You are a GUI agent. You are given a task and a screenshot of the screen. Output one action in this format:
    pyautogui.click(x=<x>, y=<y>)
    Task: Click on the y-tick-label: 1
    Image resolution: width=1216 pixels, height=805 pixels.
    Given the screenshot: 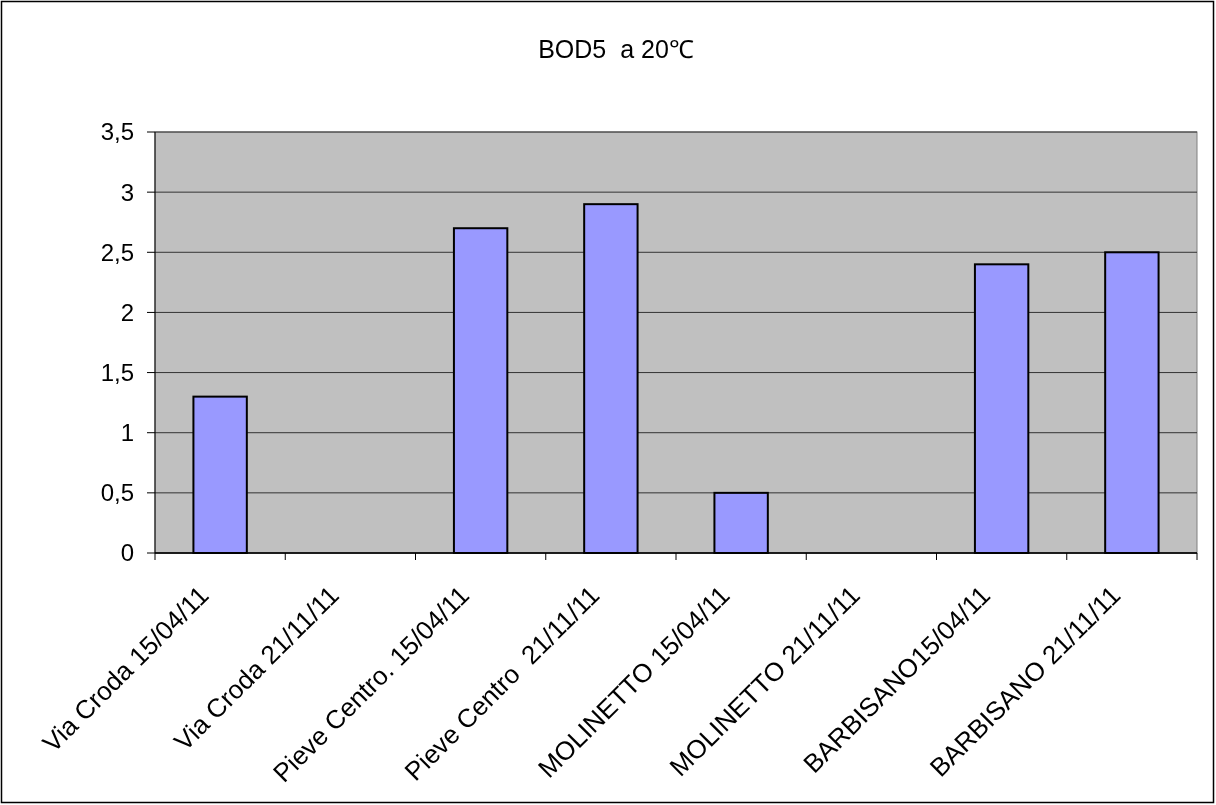 What is the action you would take?
    pyautogui.click(x=127, y=433)
    